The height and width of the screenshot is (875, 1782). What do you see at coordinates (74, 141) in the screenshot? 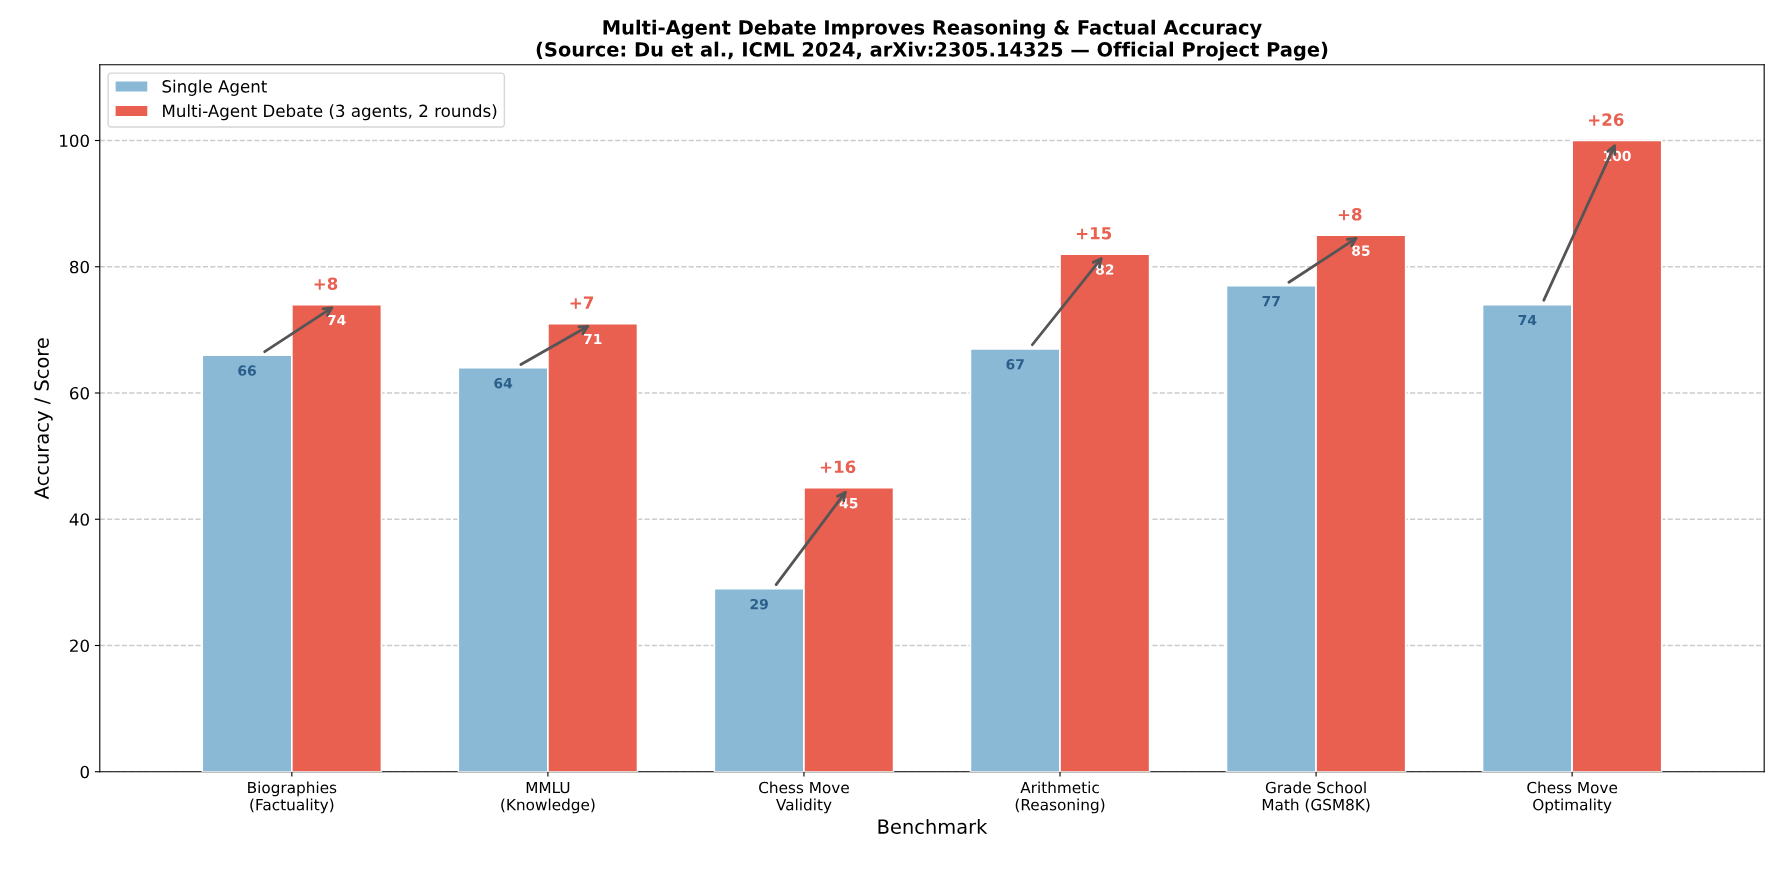
I see `y-tick-label: 100` at bounding box center [74, 141].